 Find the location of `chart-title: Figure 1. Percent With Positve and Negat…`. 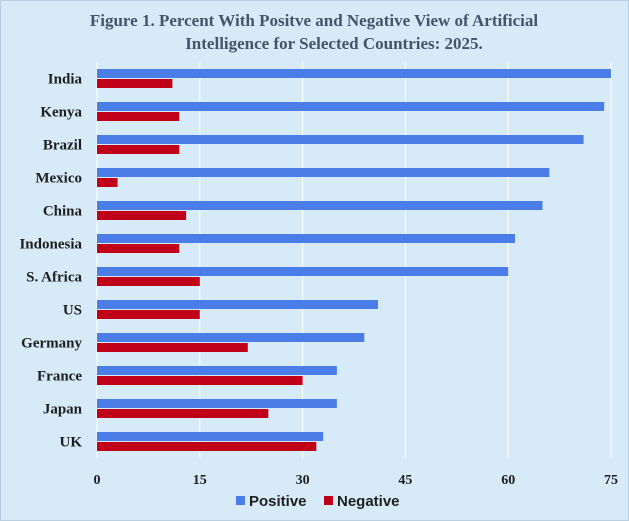

chart-title: Figure 1. Percent With Positve and Negat… is located at coordinates (314, 32).